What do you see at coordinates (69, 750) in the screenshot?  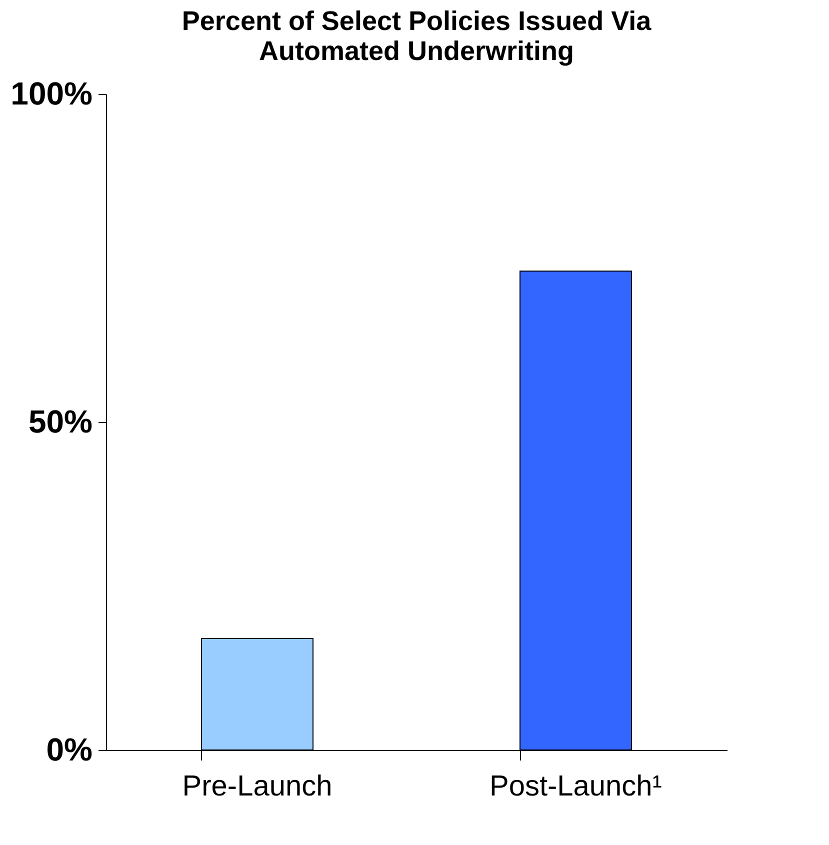 I see `y-tick-label: 0%` at bounding box center [69, 750].